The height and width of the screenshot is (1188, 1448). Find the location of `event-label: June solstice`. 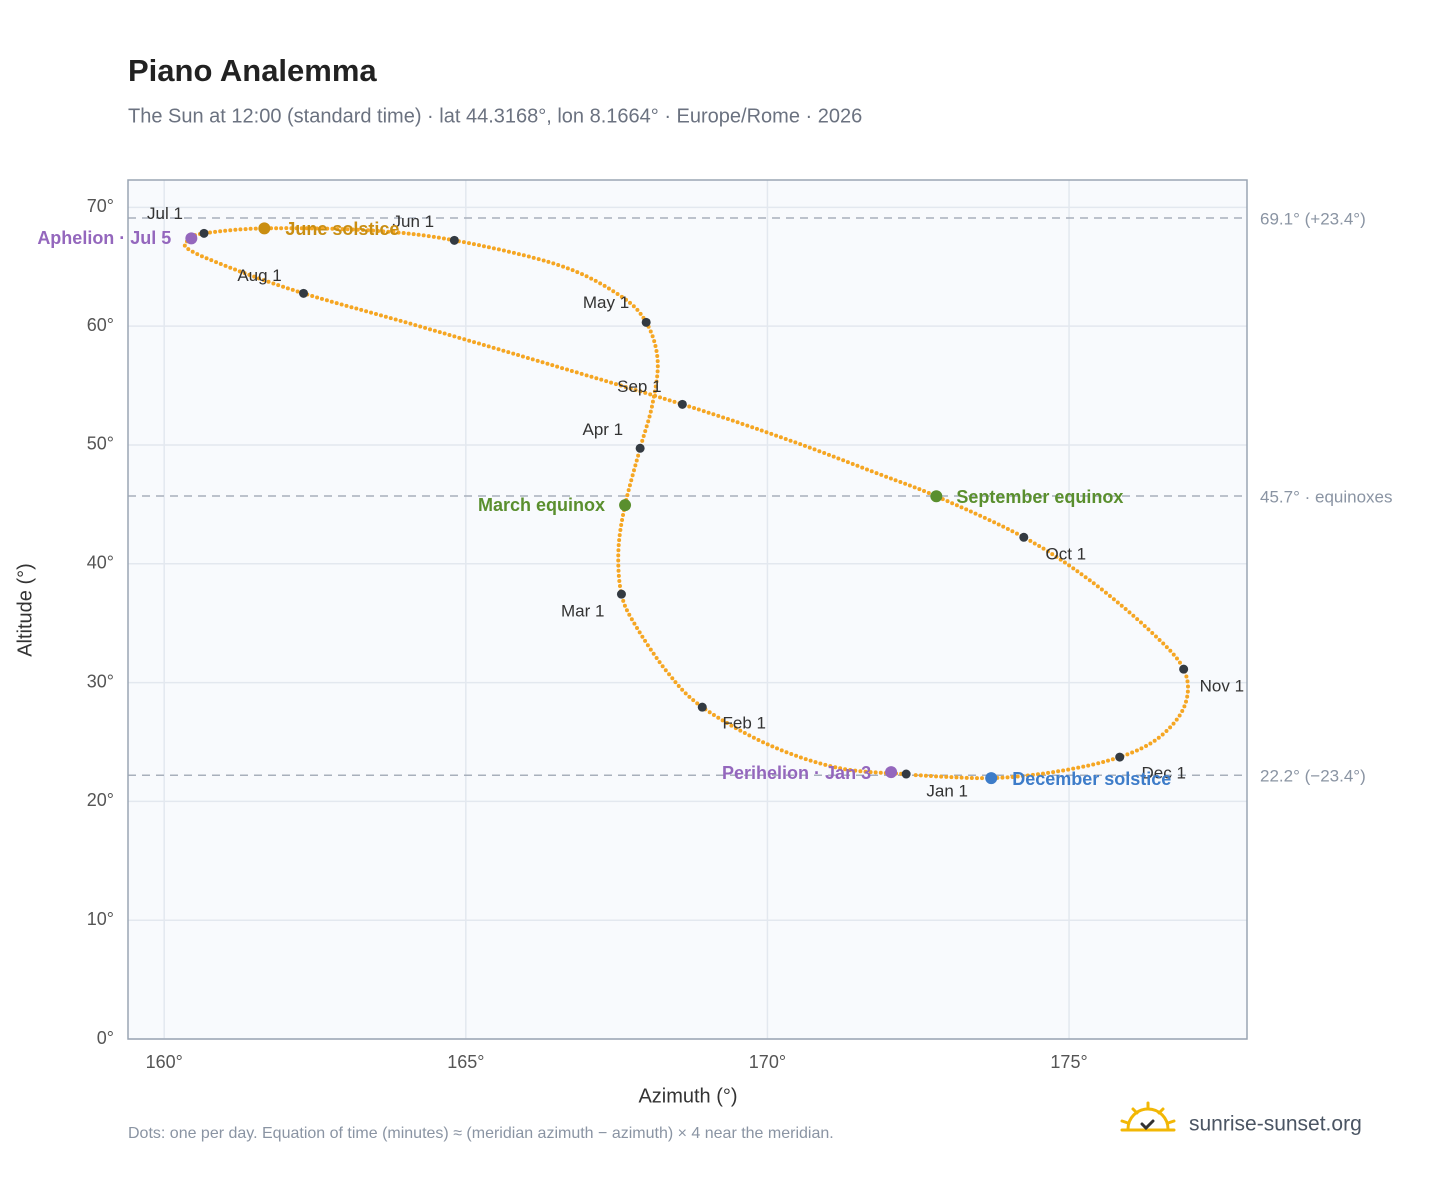

event-label: June solstice is located at coordinates (342, 229).